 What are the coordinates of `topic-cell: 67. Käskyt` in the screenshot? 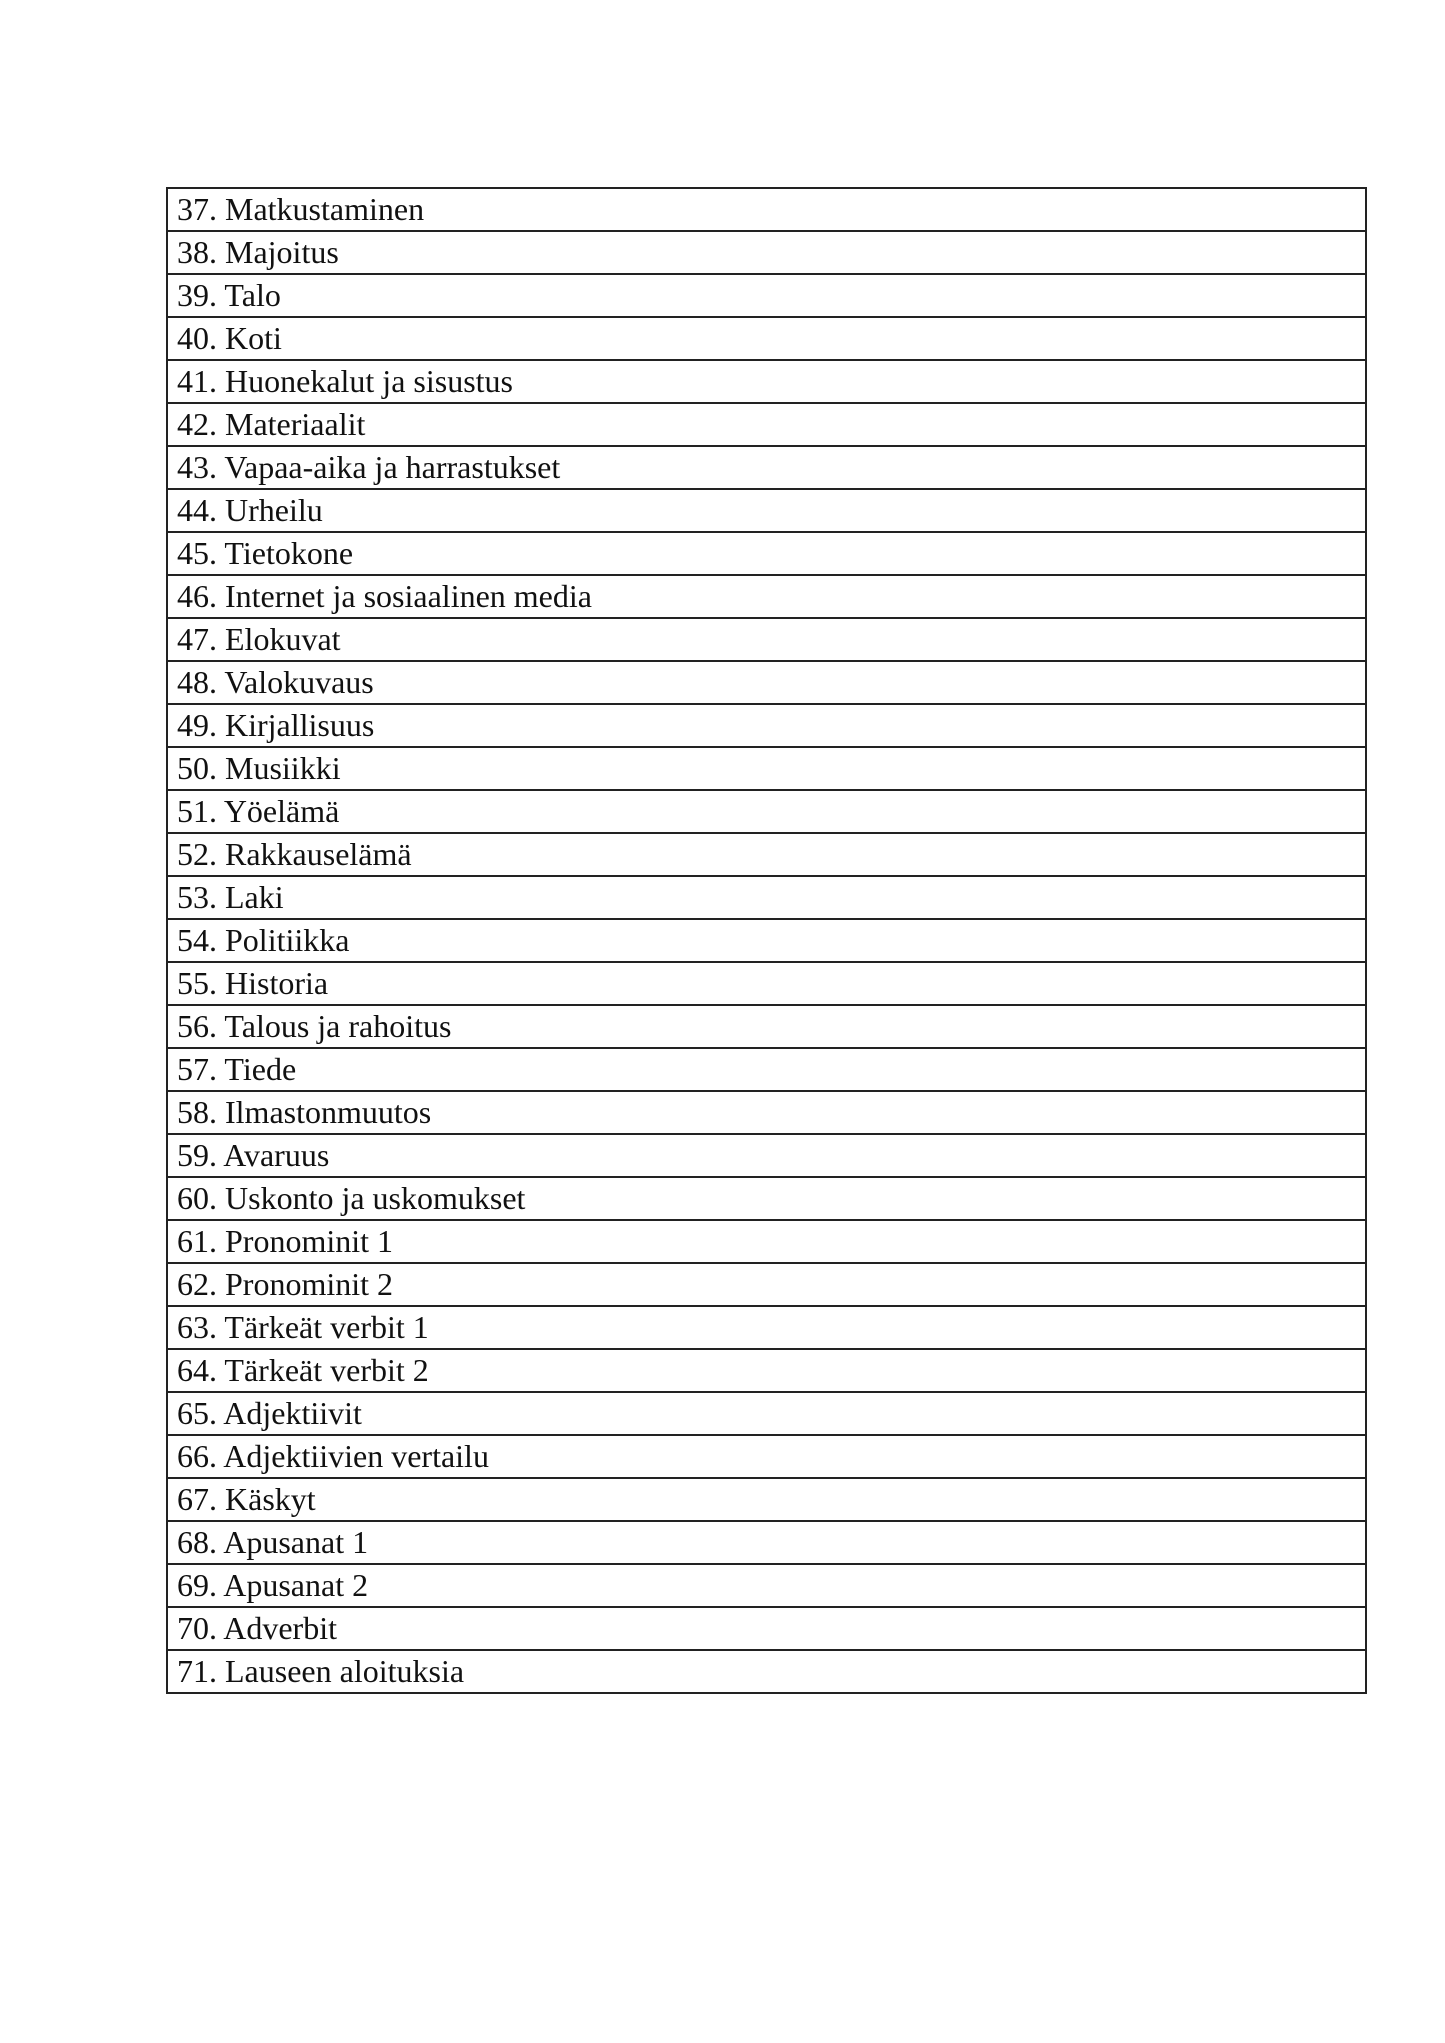 It's located at (766, 1499).